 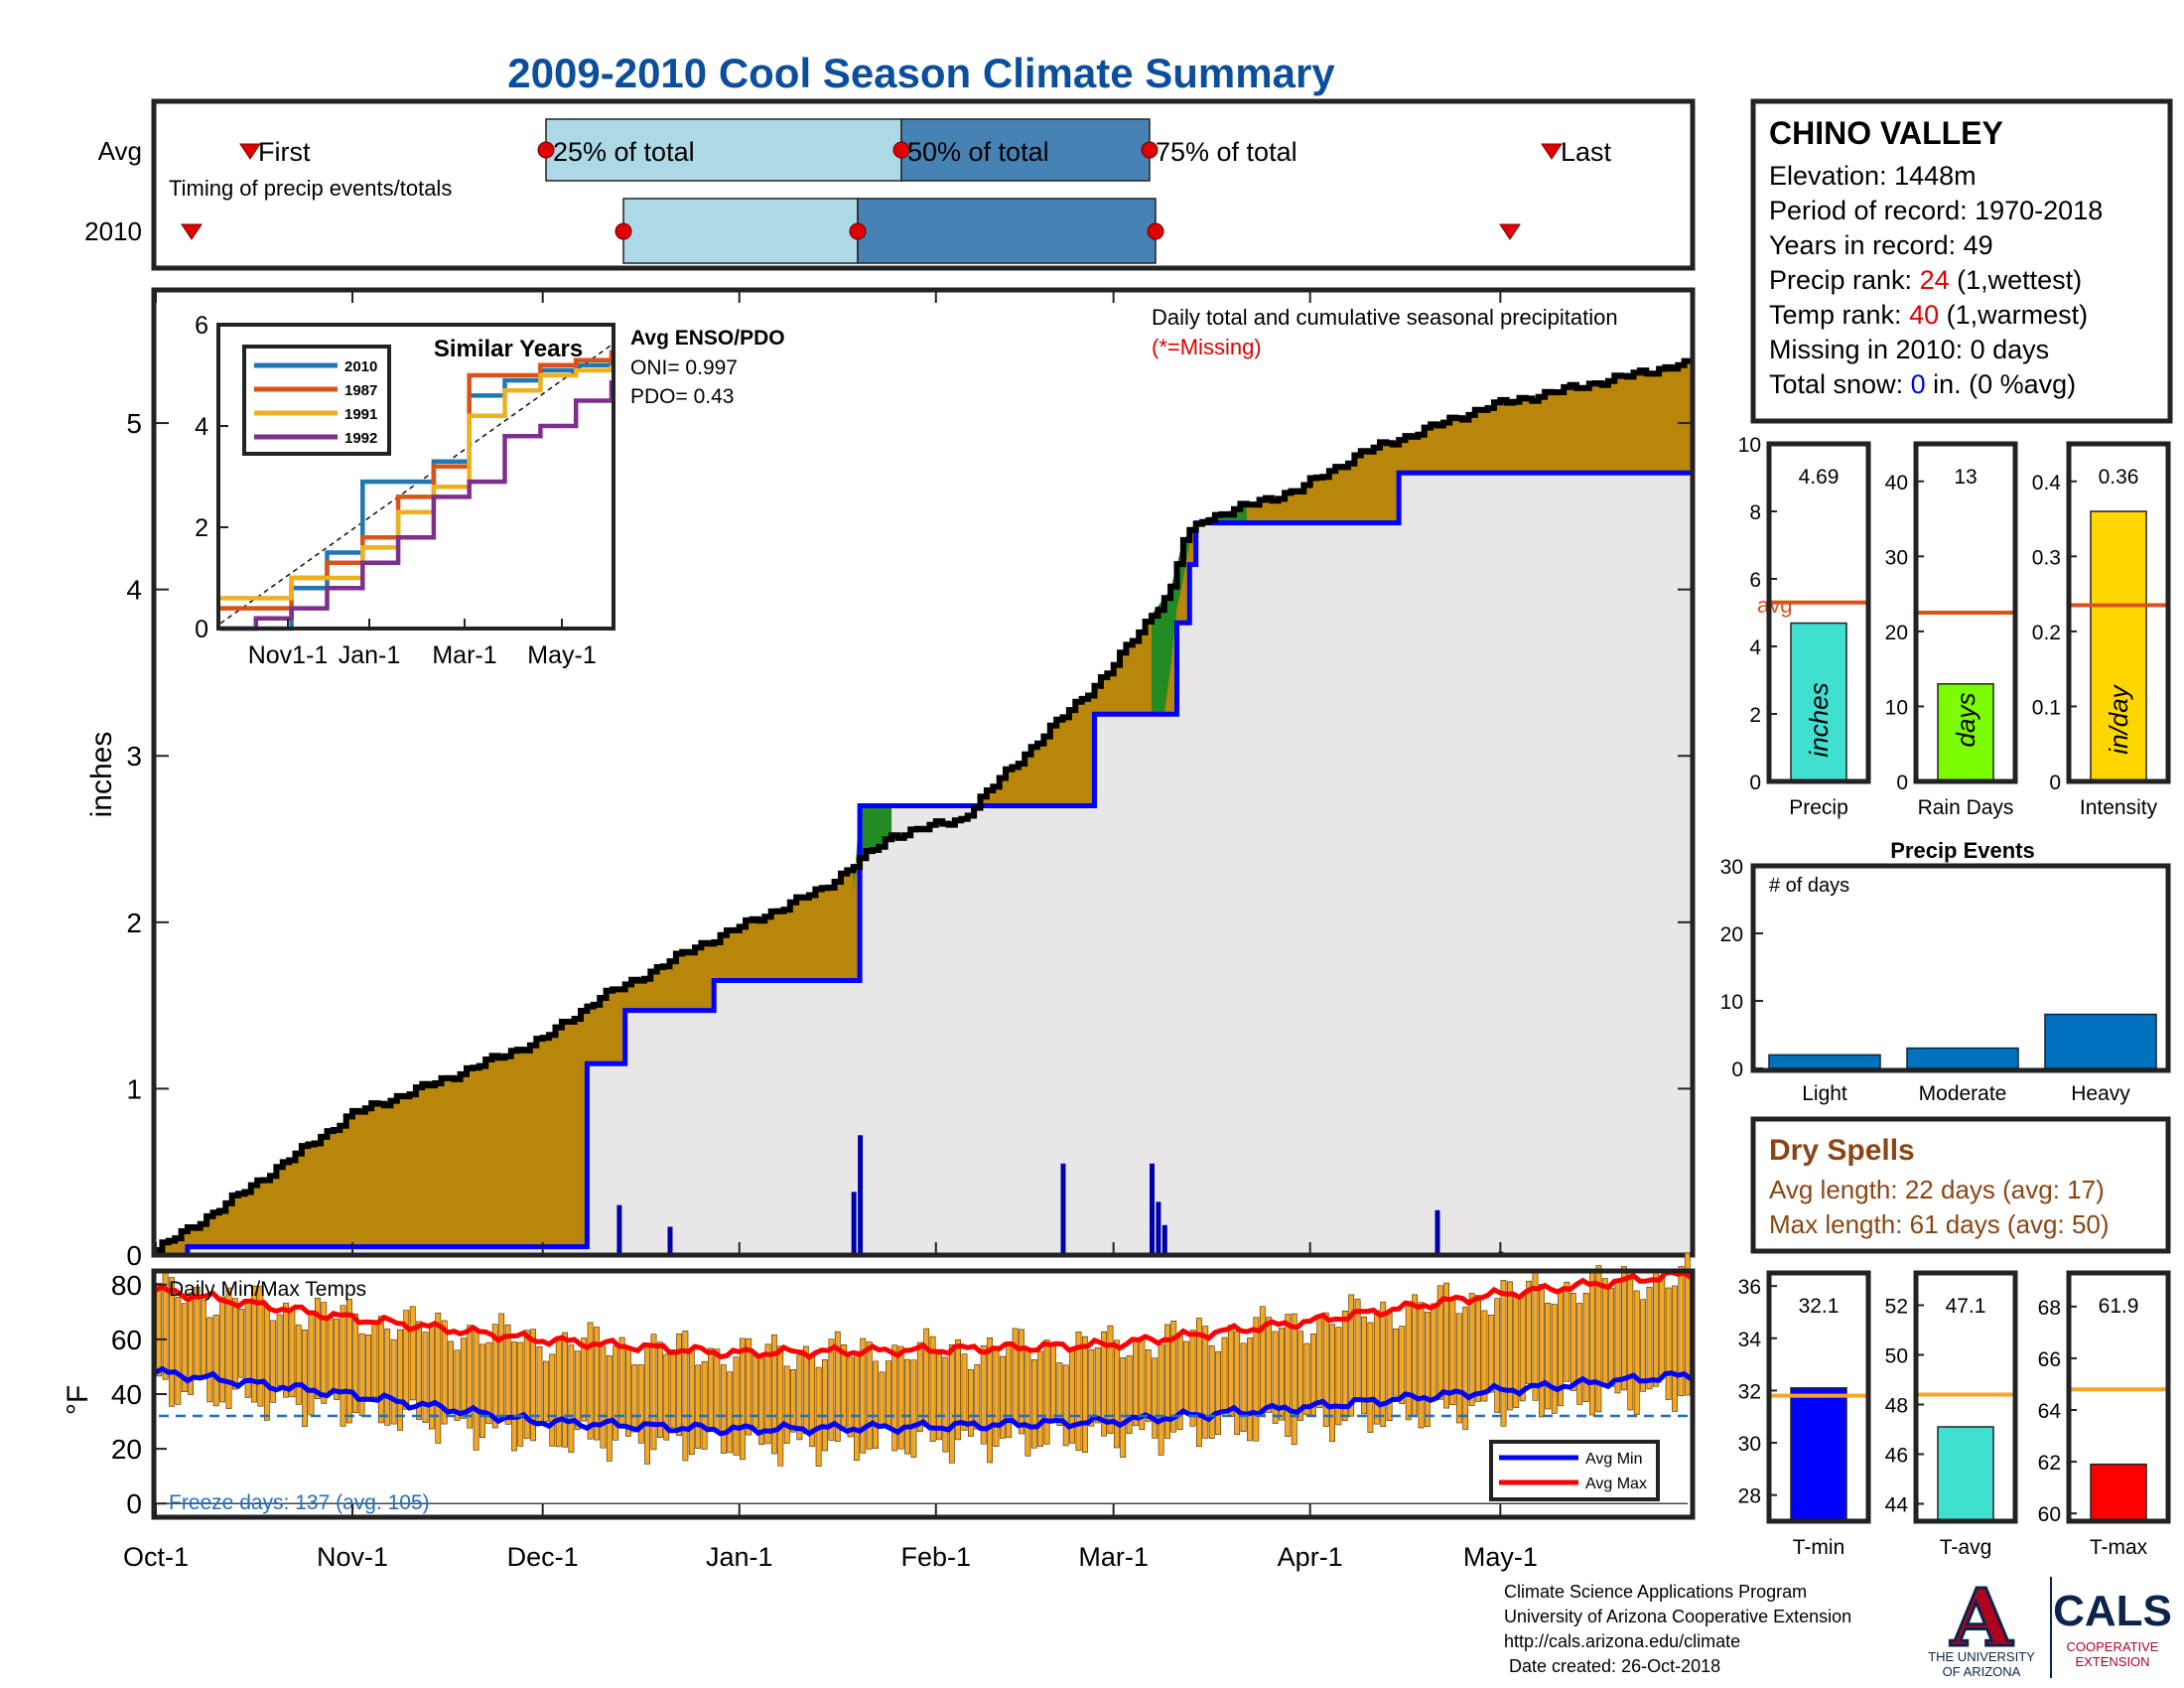 What do you see at coordinates (546, 150) in the screenshot?
I see `avg-25pct-marker` at bounding box center [546, 150].